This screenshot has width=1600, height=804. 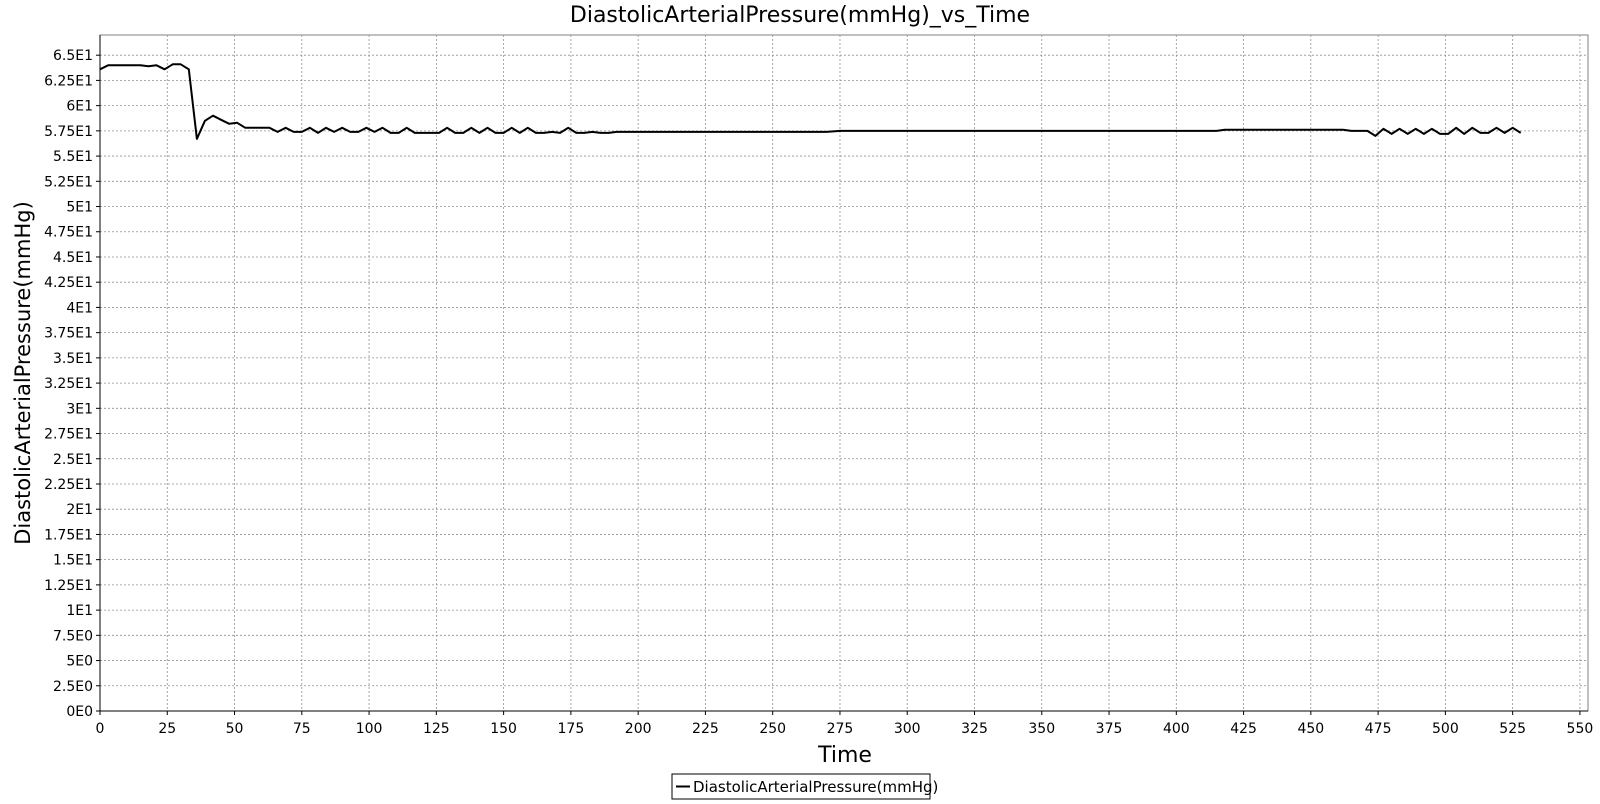 I want to click on x-tick-label: 400, so click(x=1176, y=729).